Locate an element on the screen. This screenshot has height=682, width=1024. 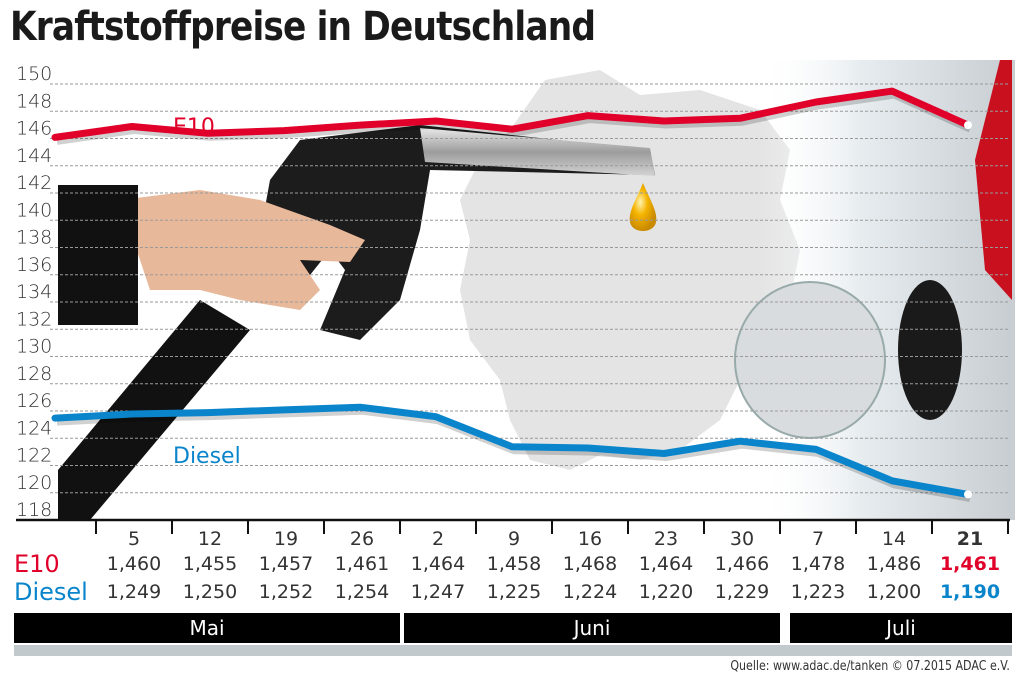
table-cell-e10: 1,468 is located at coordinates (590, 564).